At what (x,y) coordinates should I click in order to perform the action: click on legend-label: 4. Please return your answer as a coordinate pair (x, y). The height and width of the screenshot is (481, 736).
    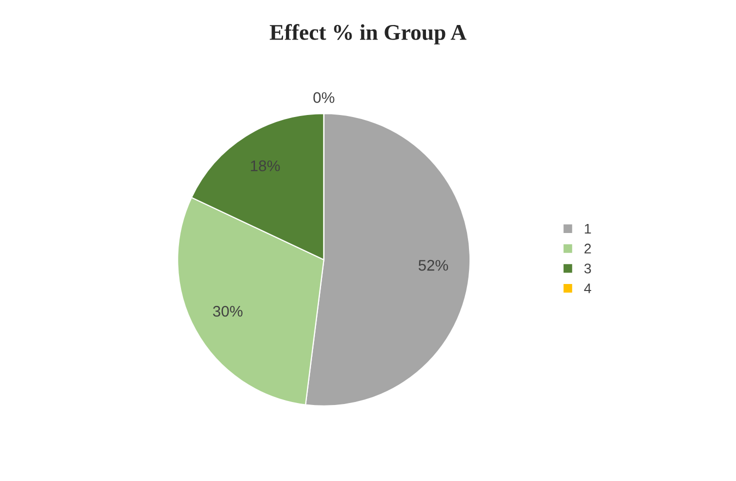
    Looking at the image, I should click on (588, 289).